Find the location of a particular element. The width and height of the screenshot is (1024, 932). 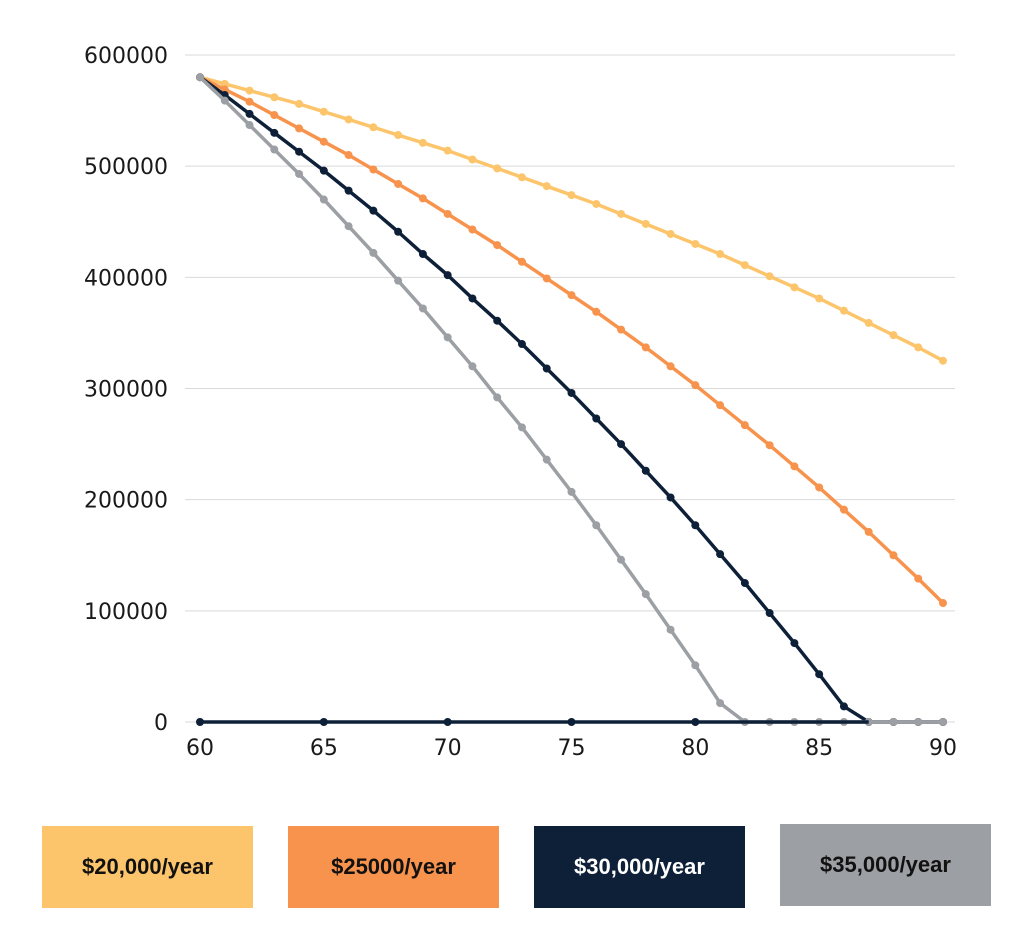

x-axis: 60 65 70 75 80 85 90 is located at coordinates (571, 748).